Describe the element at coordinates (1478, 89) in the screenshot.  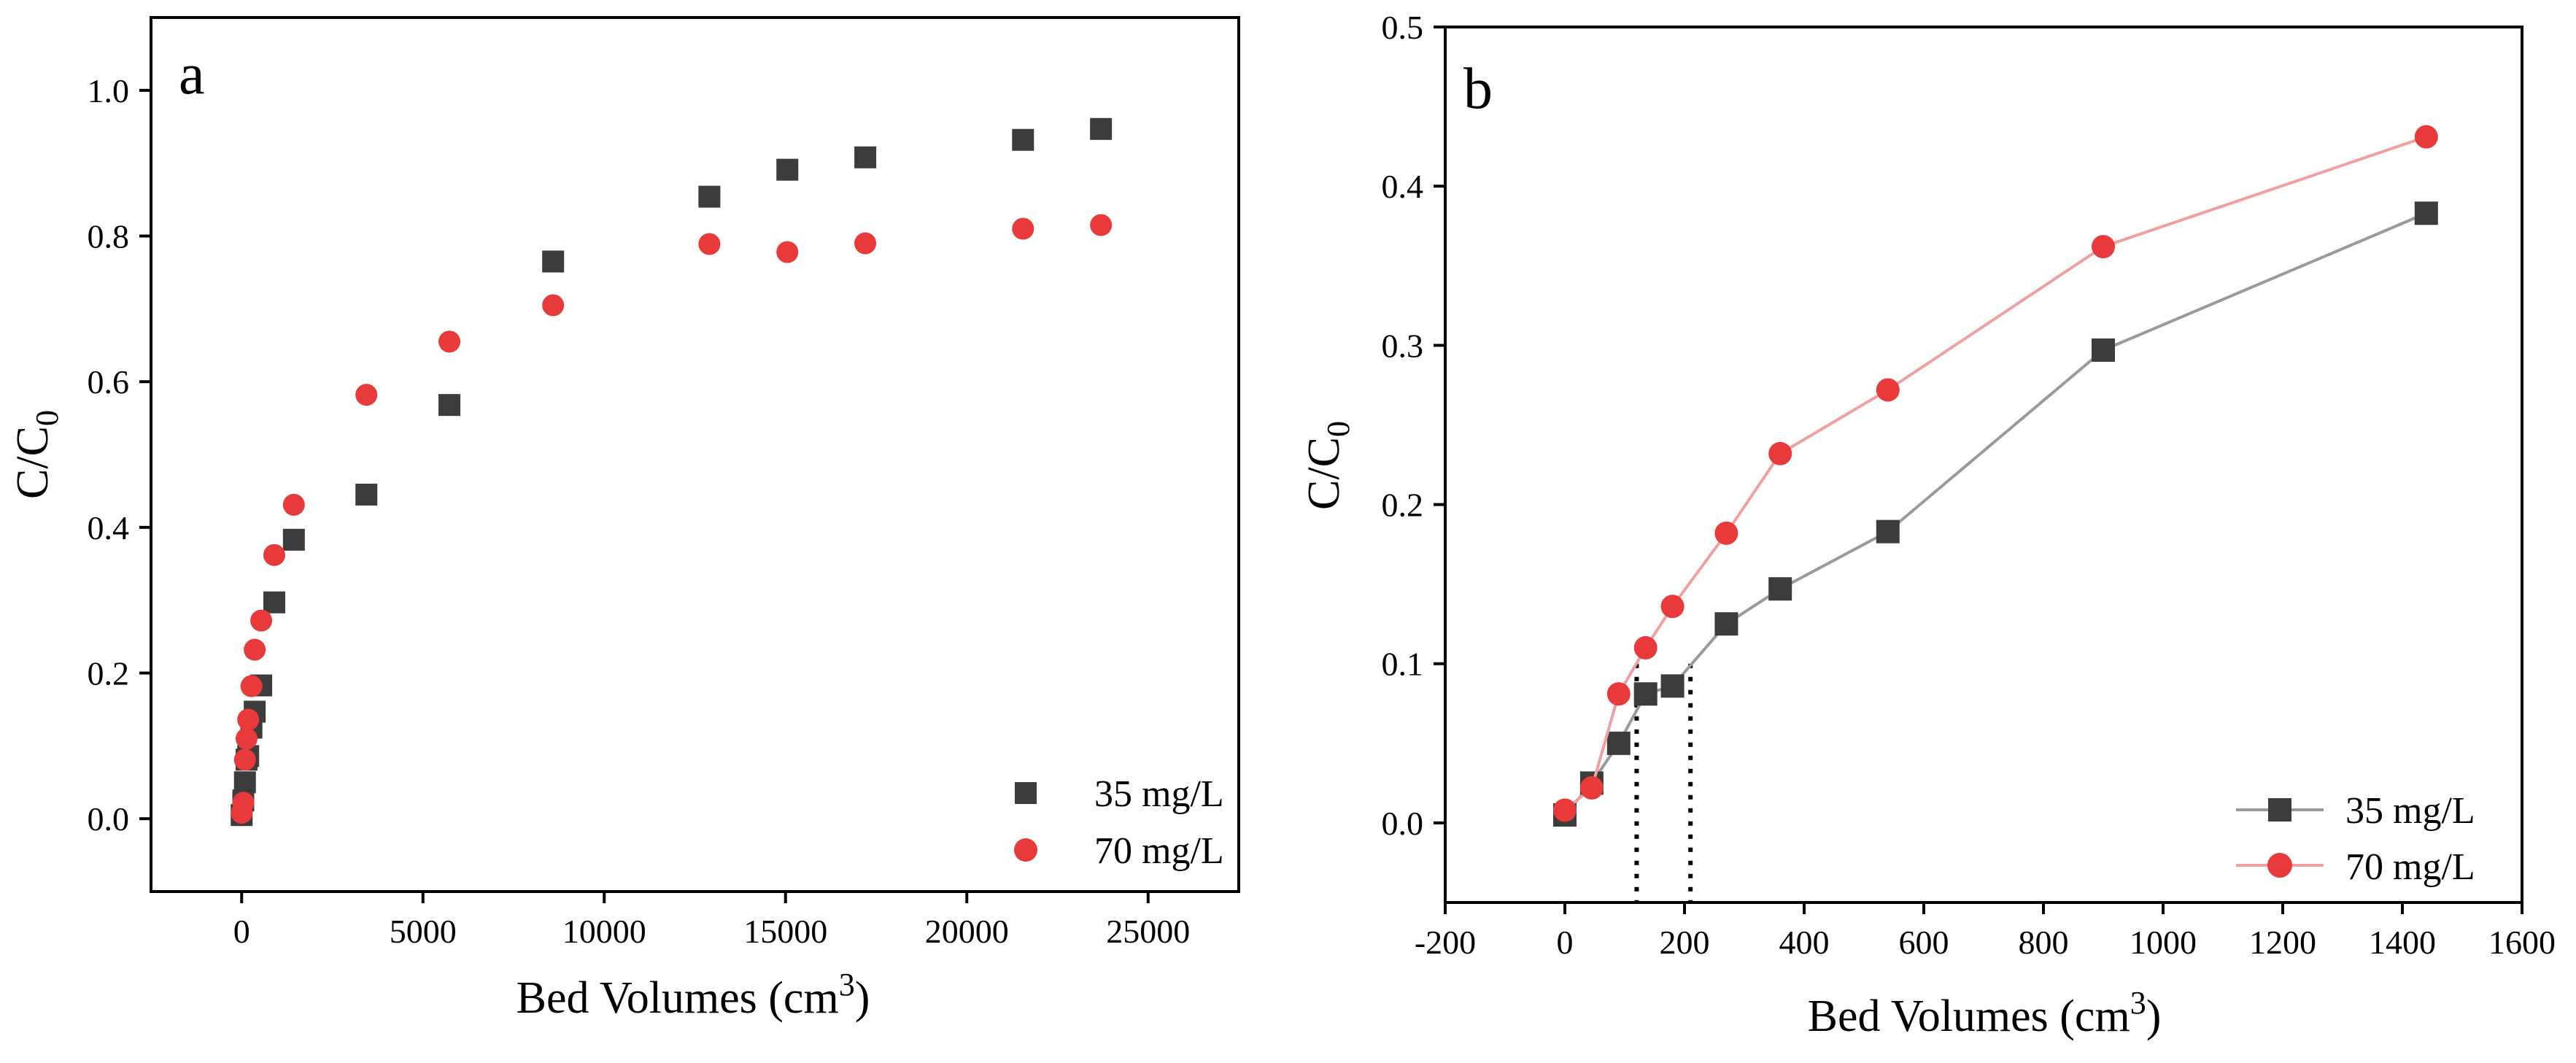
I see `panel-letter-b: b` at that location.